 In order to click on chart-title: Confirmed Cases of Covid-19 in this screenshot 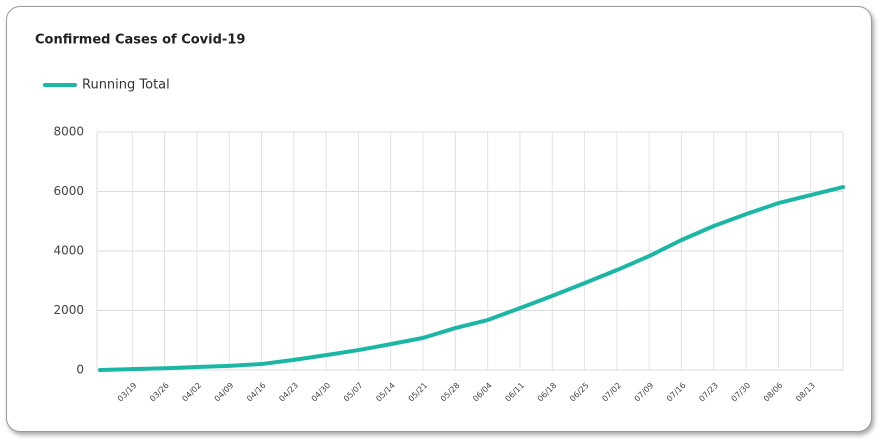, I will do `click(140, 40)`.